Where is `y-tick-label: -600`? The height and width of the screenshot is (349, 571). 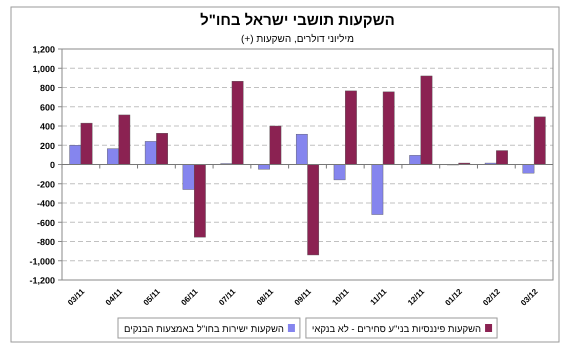 y-tick-label: -600 is located at coordinates (45, 223).